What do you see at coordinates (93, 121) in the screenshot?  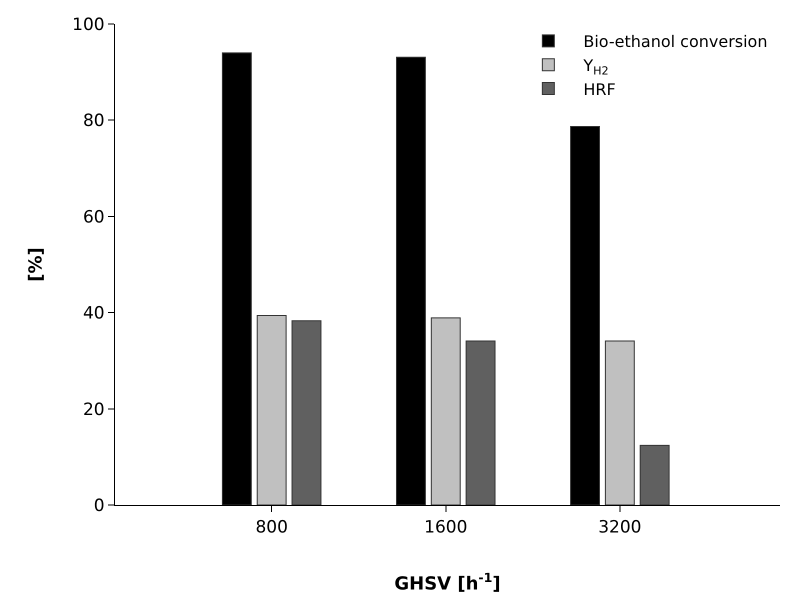 I see `y-tick-label: 80` at bounding box center [93, 121].